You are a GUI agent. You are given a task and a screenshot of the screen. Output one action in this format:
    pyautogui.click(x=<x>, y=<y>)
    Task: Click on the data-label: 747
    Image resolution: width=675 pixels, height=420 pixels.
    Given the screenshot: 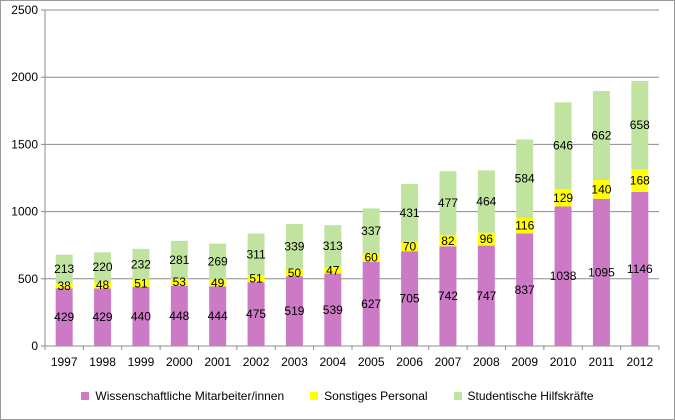 What is the action you would take?
    pyautogui.click(x=486, y=296)
    